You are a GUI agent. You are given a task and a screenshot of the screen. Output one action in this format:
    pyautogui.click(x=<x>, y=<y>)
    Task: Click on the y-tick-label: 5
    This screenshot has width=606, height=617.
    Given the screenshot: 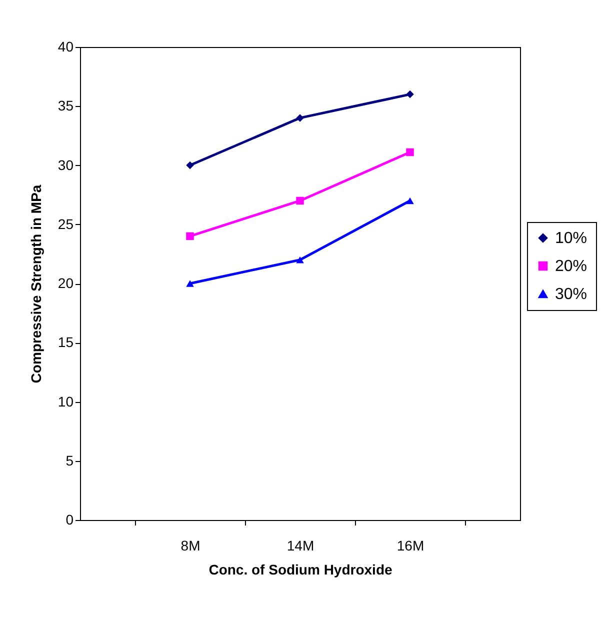 What is the action you would take?
    pyautogui.click(x=70, y=460)
    